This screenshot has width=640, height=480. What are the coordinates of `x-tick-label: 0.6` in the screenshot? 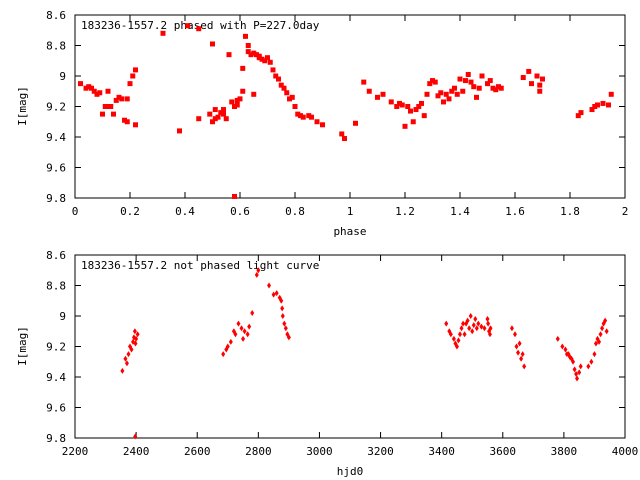 It's located at (240, 211).